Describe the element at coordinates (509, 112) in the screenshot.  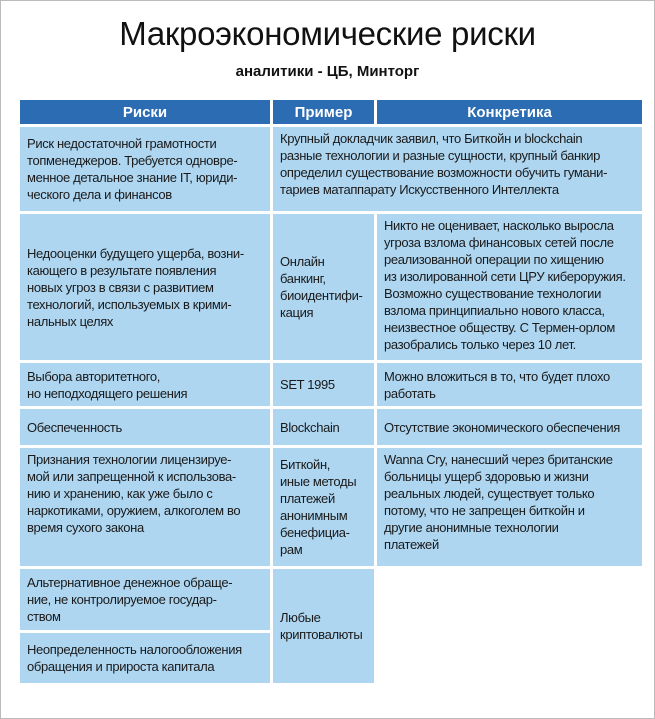
I see `column-header: Конкретика` at that location.